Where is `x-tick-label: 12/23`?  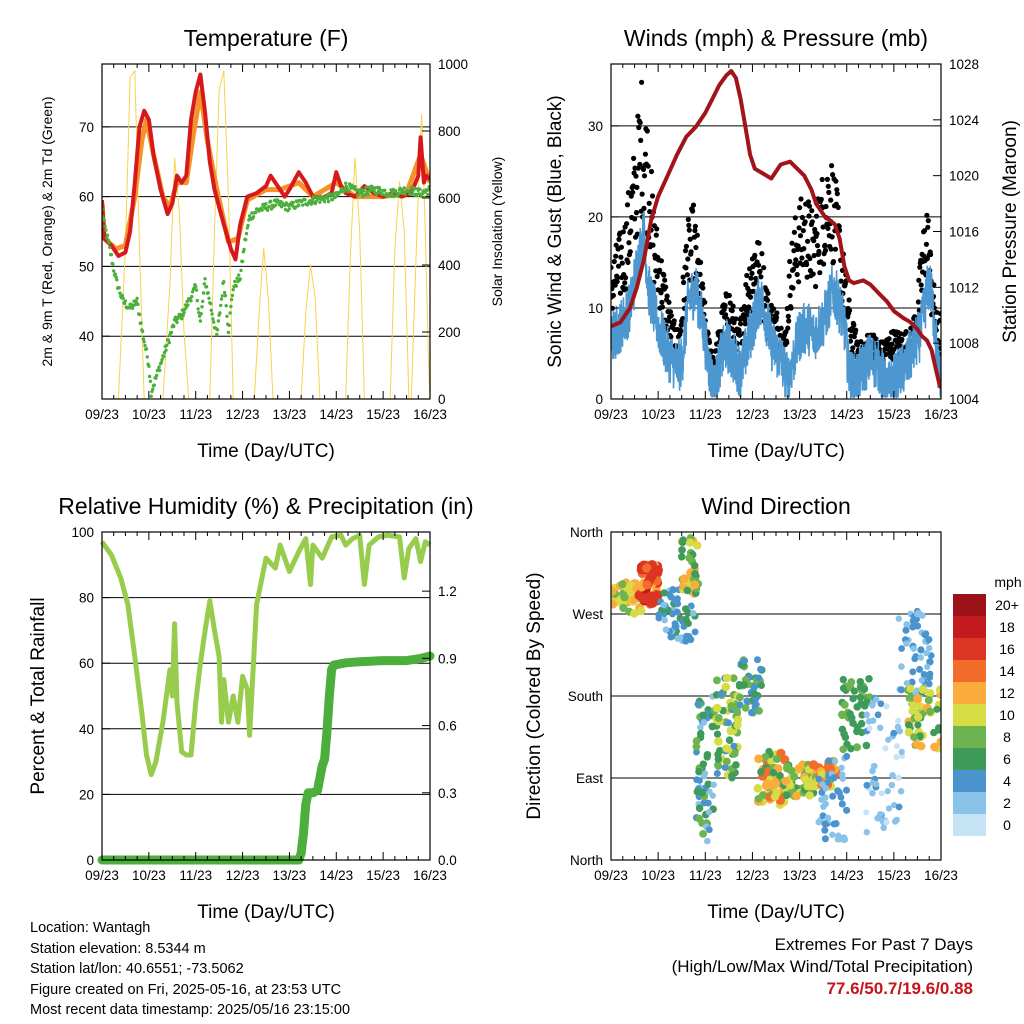
x-tick-label: 12/23 is located at coordinates (243, 414).